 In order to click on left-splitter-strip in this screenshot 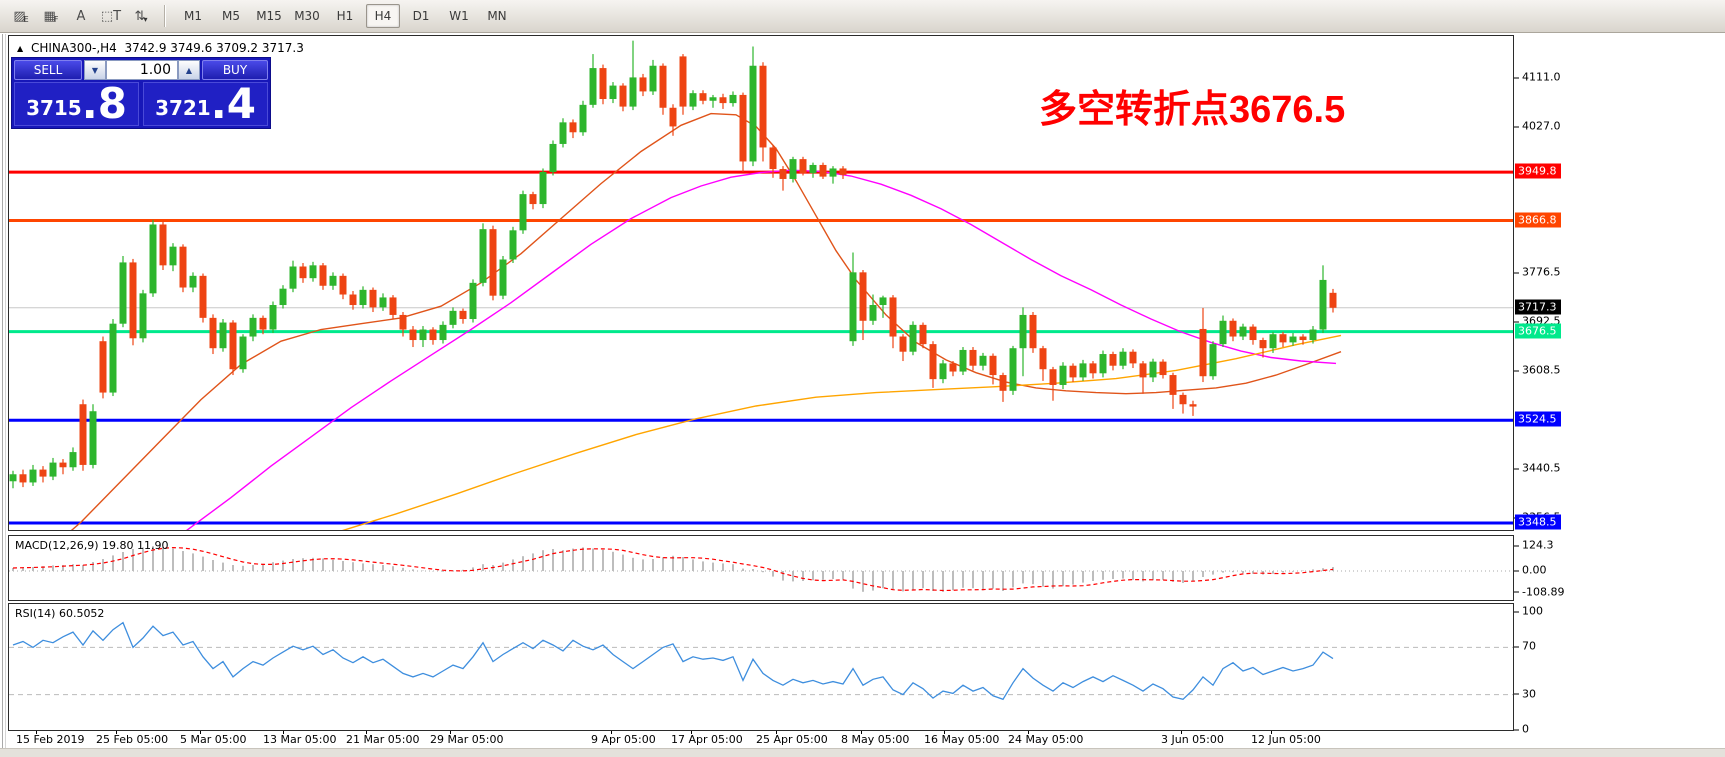, I will do `click(4, 395)`.